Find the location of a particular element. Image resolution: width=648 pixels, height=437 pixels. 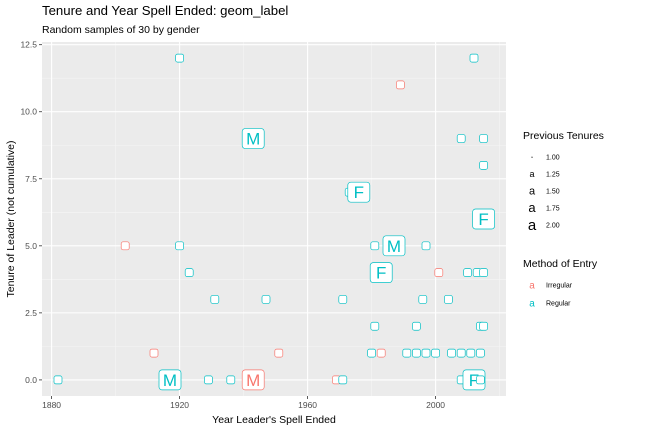

y-tick-label: 2.5 is located at coordinates (31, 313).